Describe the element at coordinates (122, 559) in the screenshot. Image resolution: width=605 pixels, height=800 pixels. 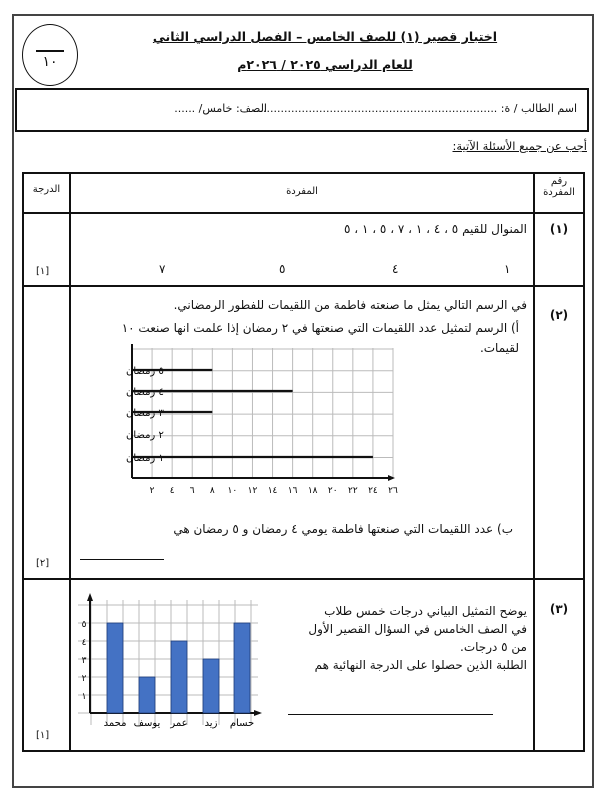
I see `q2-answer-line` at that location.